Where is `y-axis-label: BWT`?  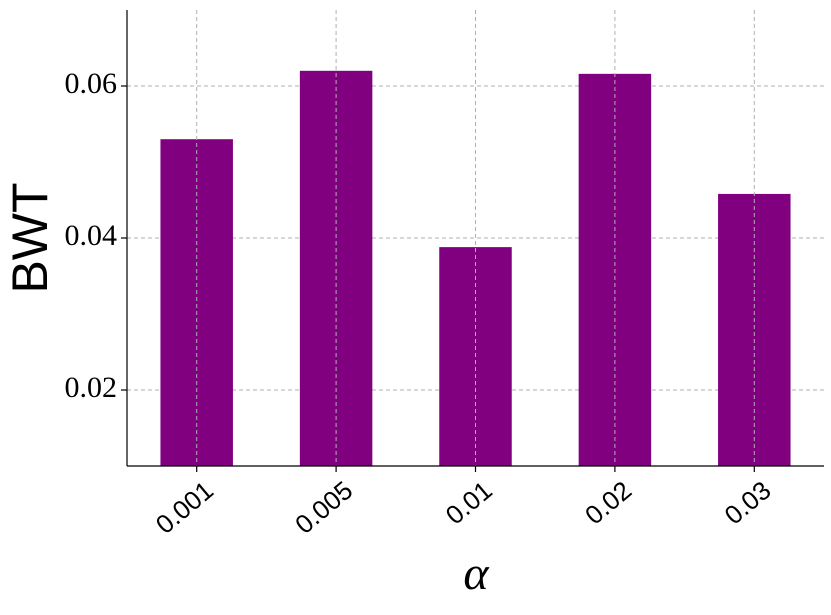
y-axis-label: BWT is located at coordinates (30, 237).